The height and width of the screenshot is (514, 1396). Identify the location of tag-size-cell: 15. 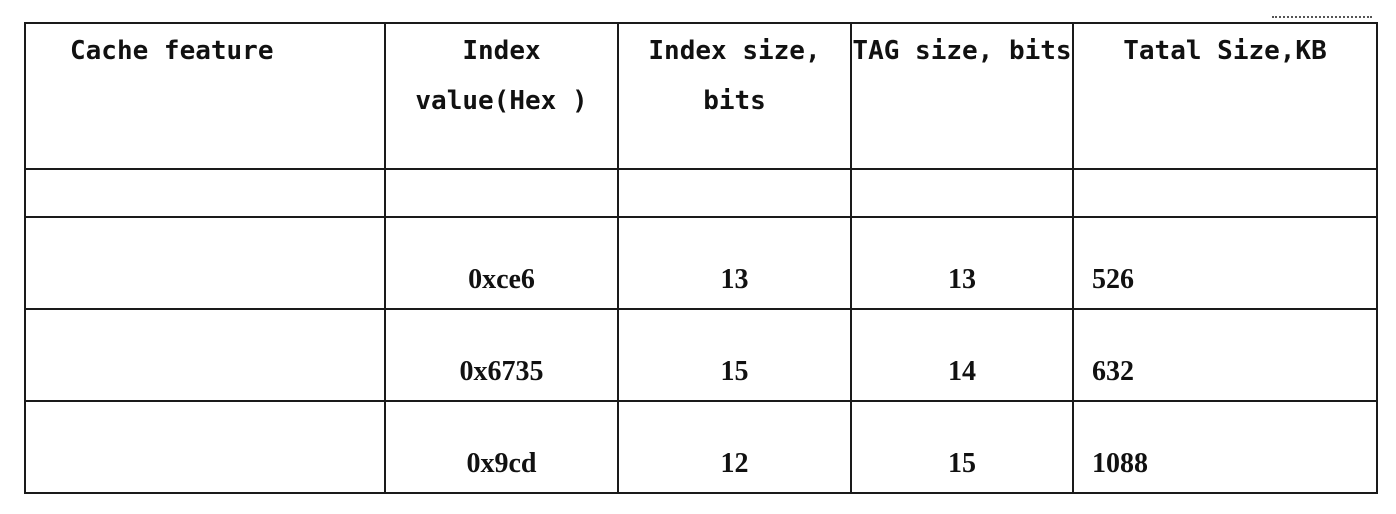
(962, 447).